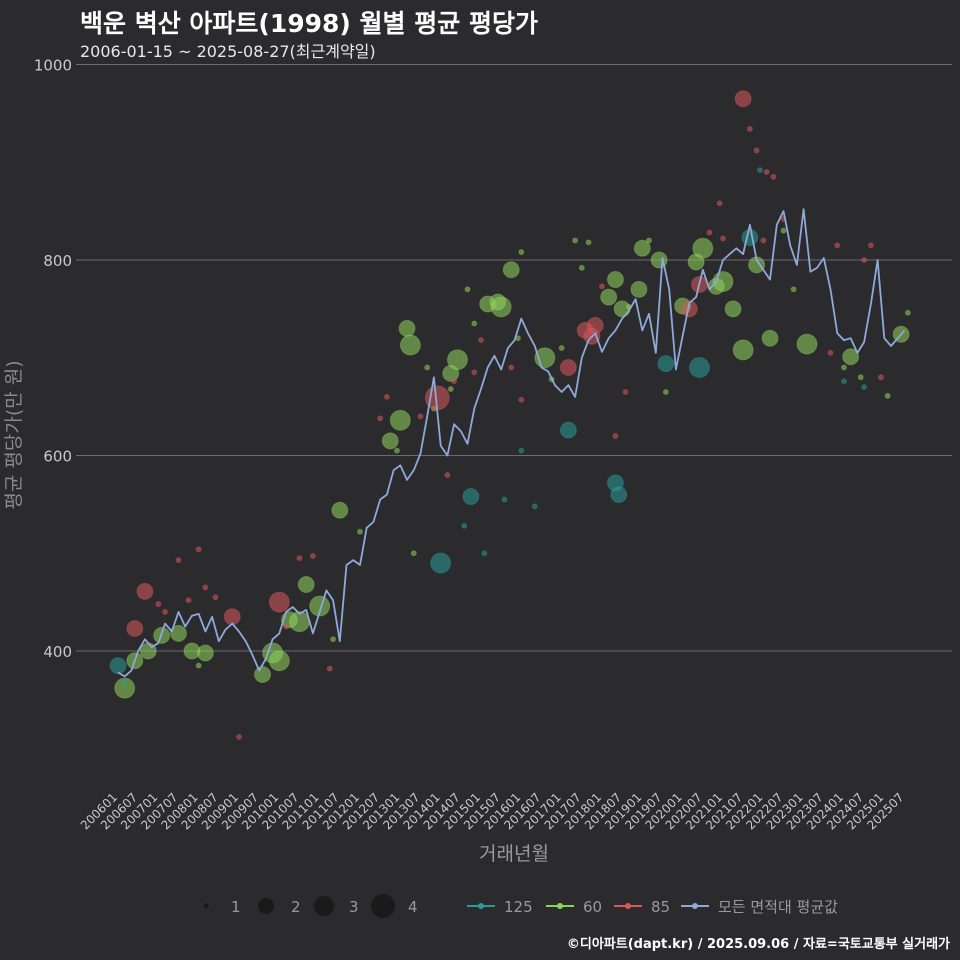  Describe the element at coordinates (354, 907) in the screenshot. I see `legend-size-label: 3` at that location.